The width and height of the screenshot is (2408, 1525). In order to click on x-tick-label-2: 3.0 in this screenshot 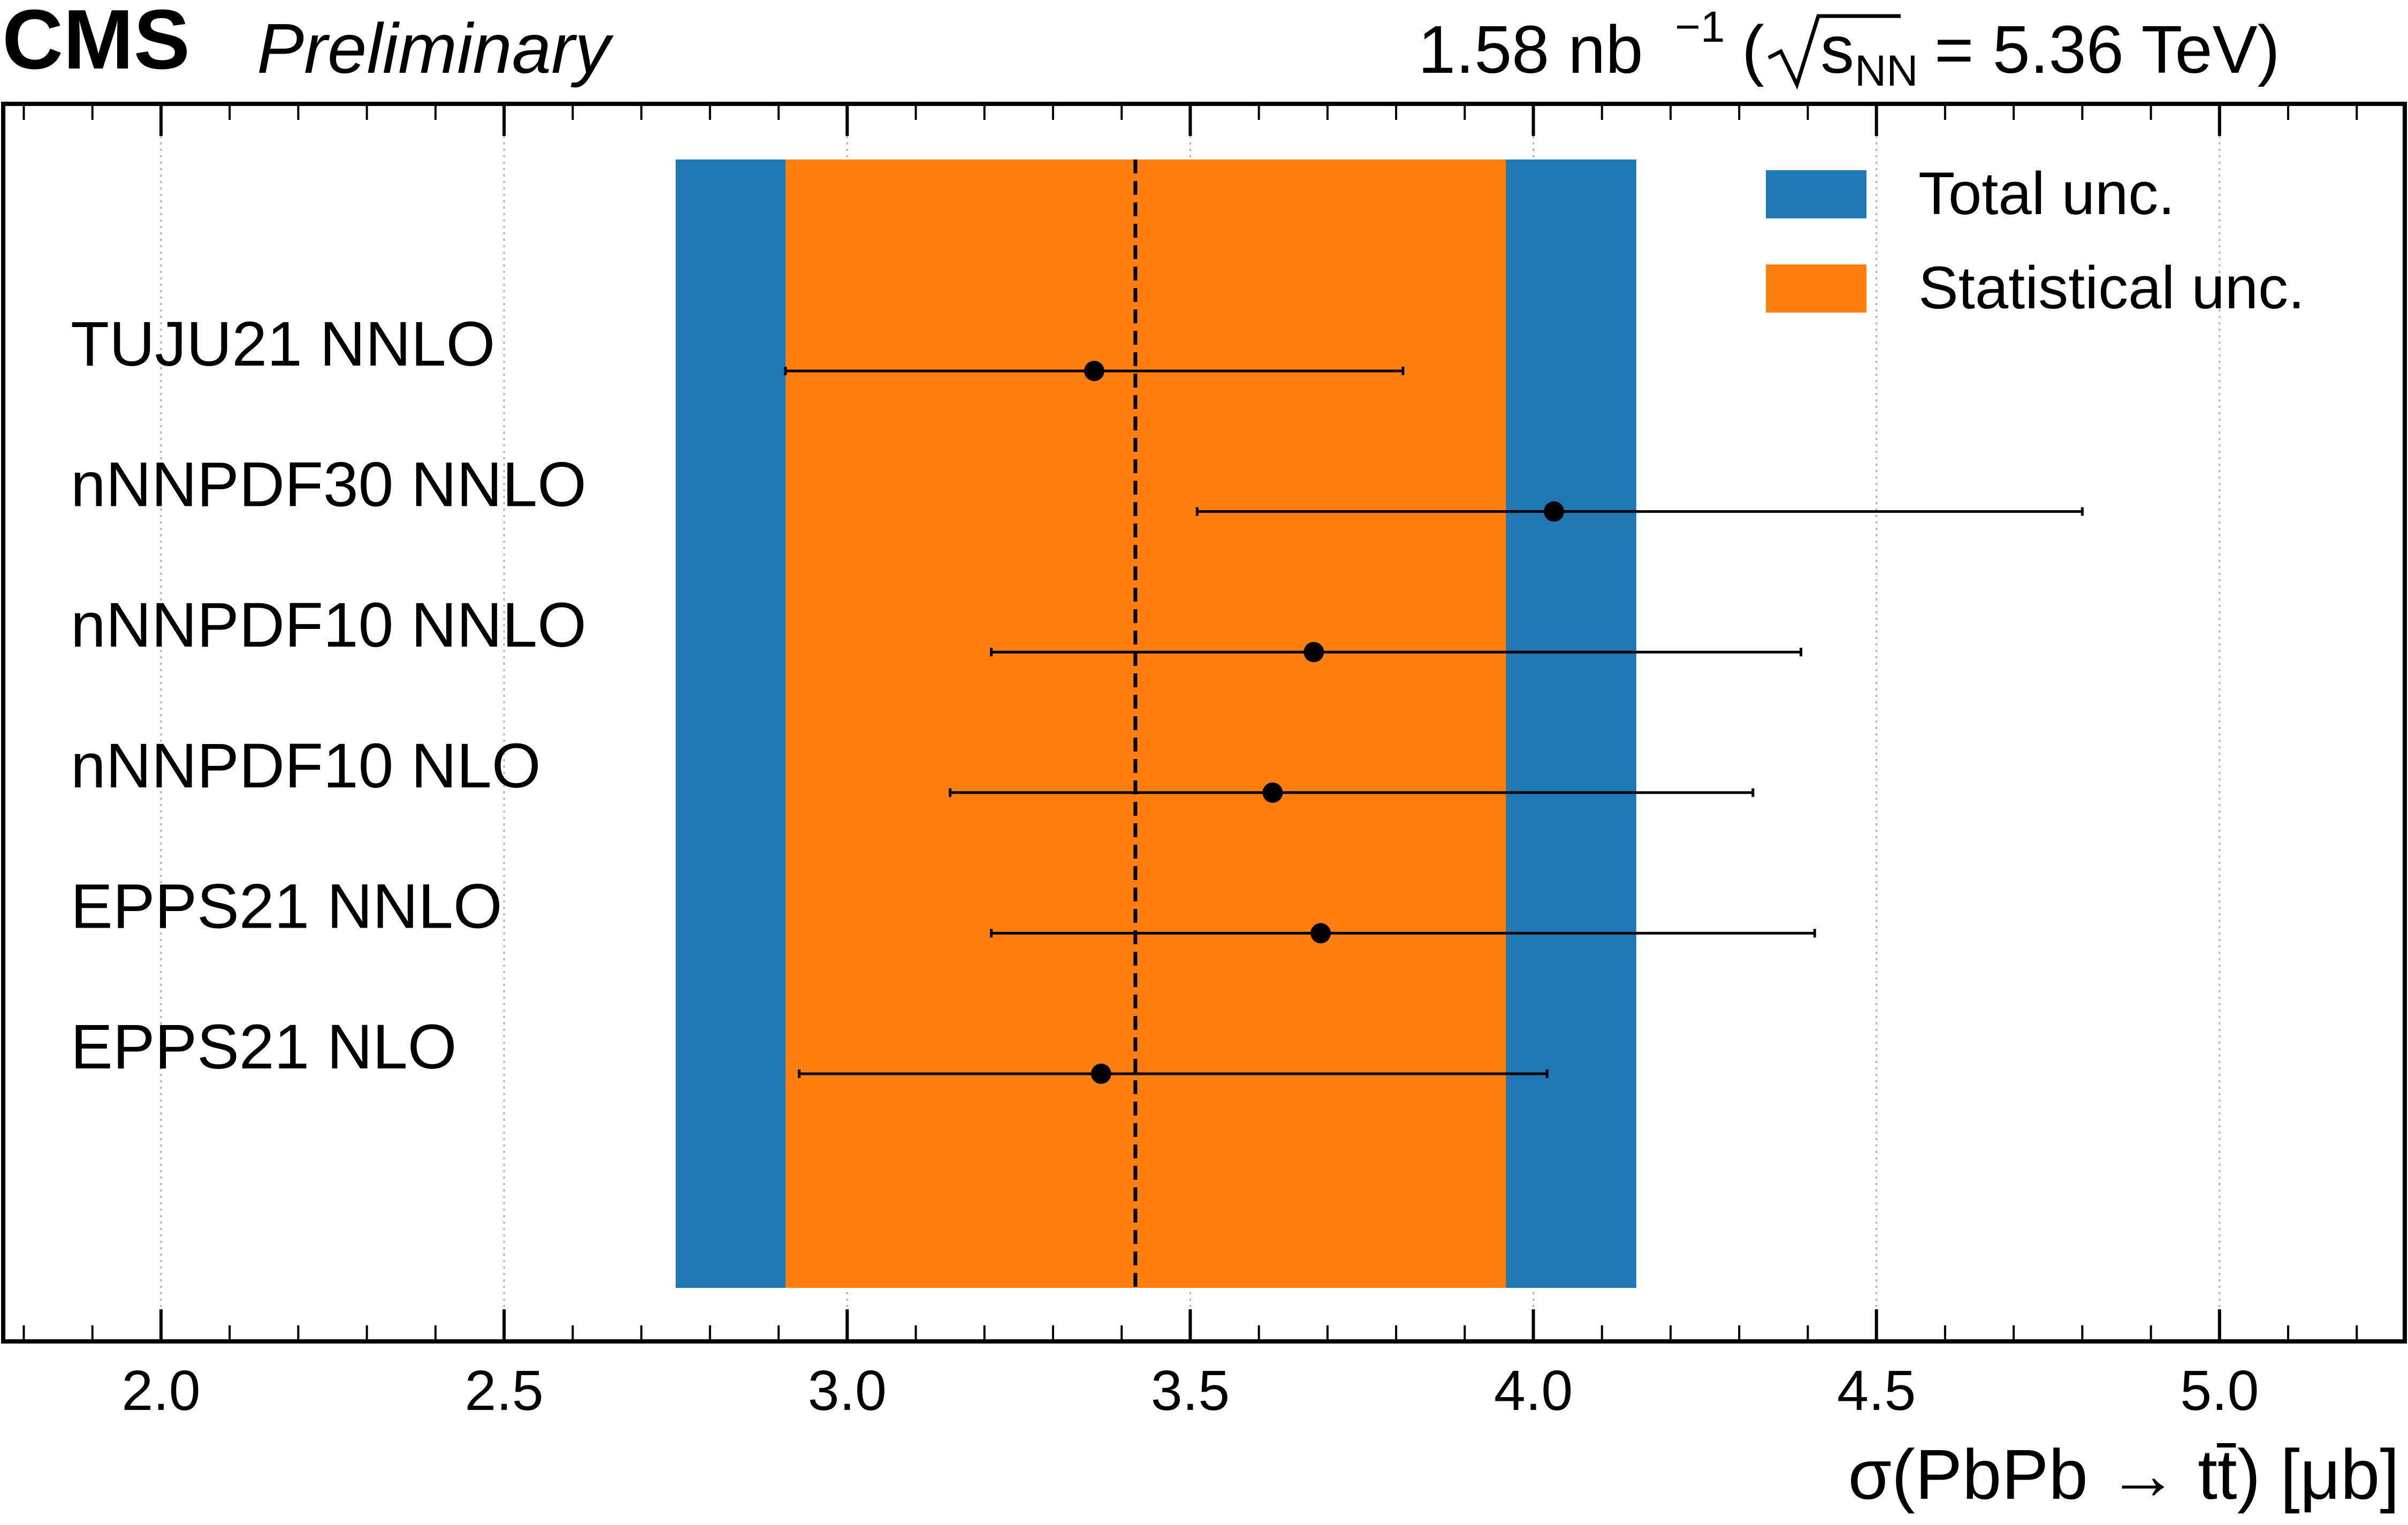, I will do `click(847, 1390)`.